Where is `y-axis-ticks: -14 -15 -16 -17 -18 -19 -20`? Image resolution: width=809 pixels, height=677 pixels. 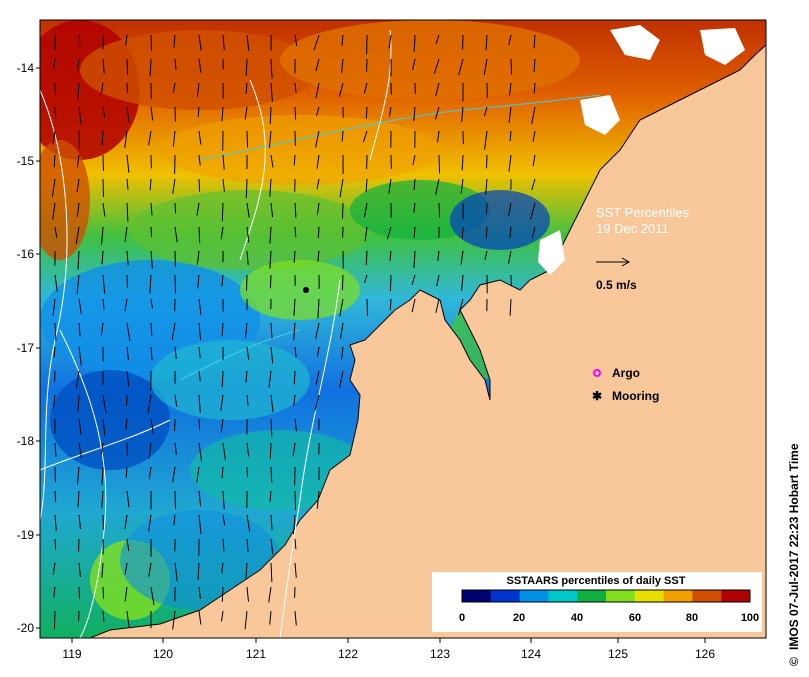
y-axis-ticks: -14 -15 -16 -17 -18 -19 -20 is located at coordinates (26, 348).